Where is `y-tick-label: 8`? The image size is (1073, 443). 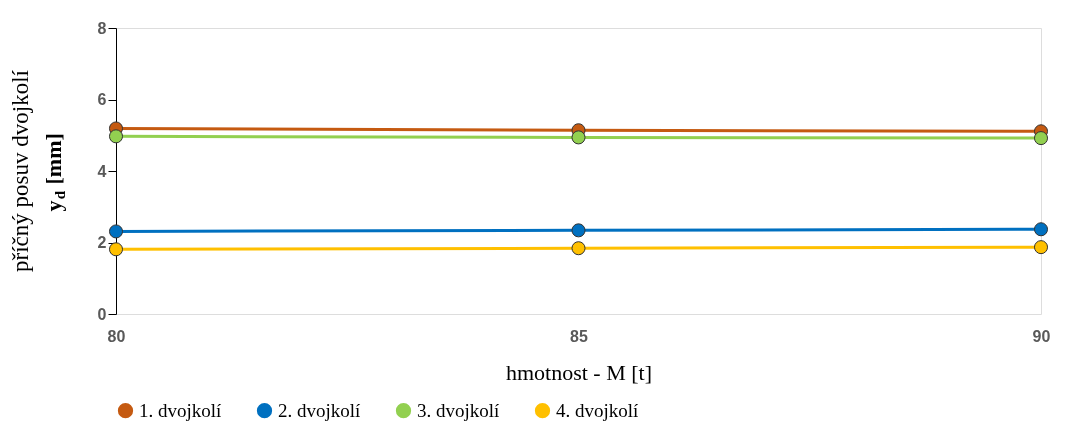
y-tick-label: 8 is located at coordinates (102, 28).